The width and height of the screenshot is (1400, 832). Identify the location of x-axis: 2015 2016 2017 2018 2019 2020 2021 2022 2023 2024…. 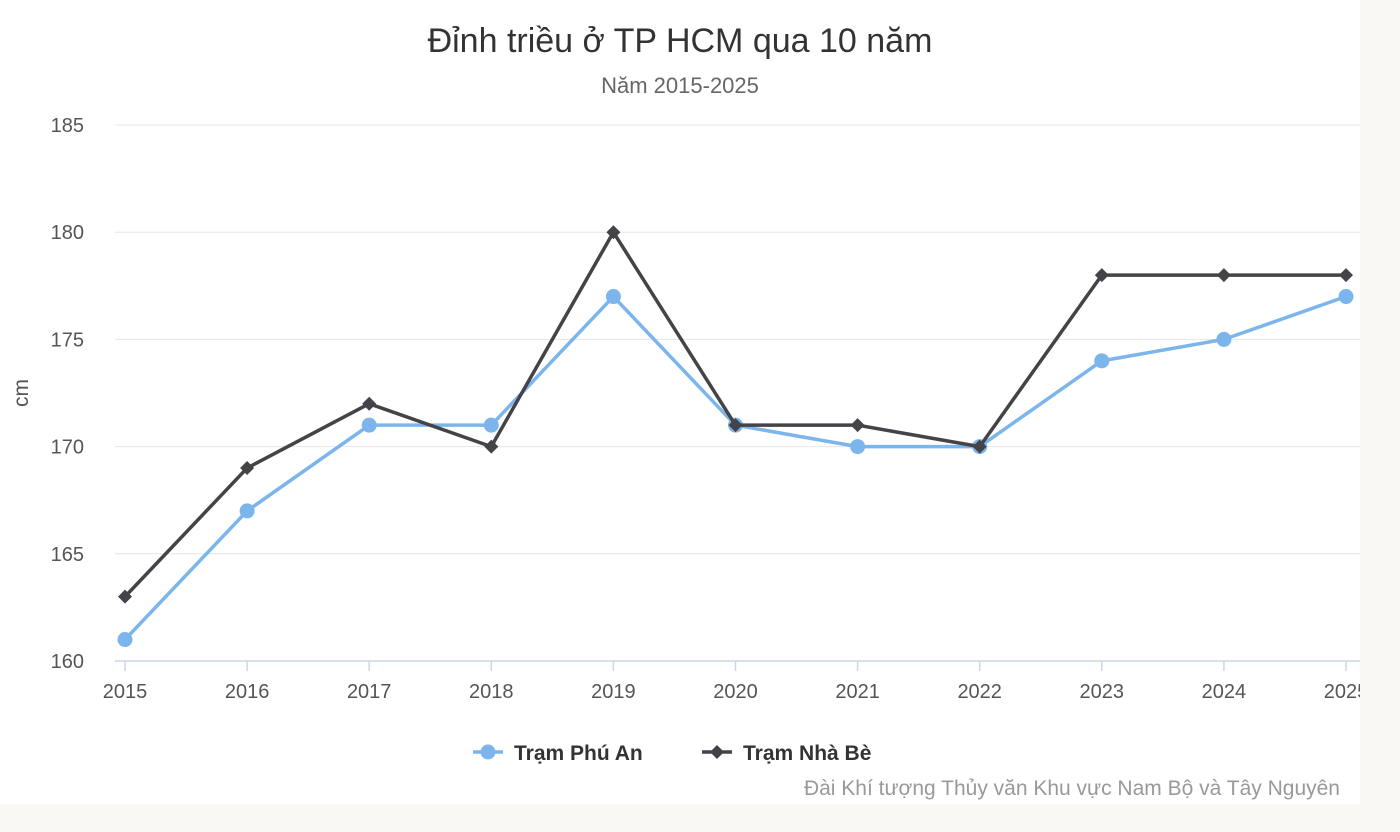
(731, 681).